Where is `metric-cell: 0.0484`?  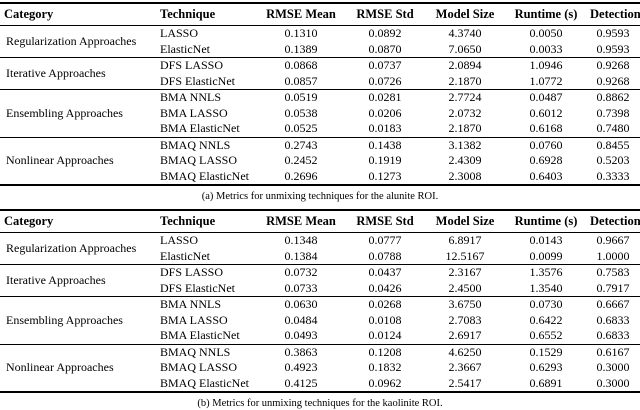 metric-cell: 0.0484 is located at coordinates (301, 319).